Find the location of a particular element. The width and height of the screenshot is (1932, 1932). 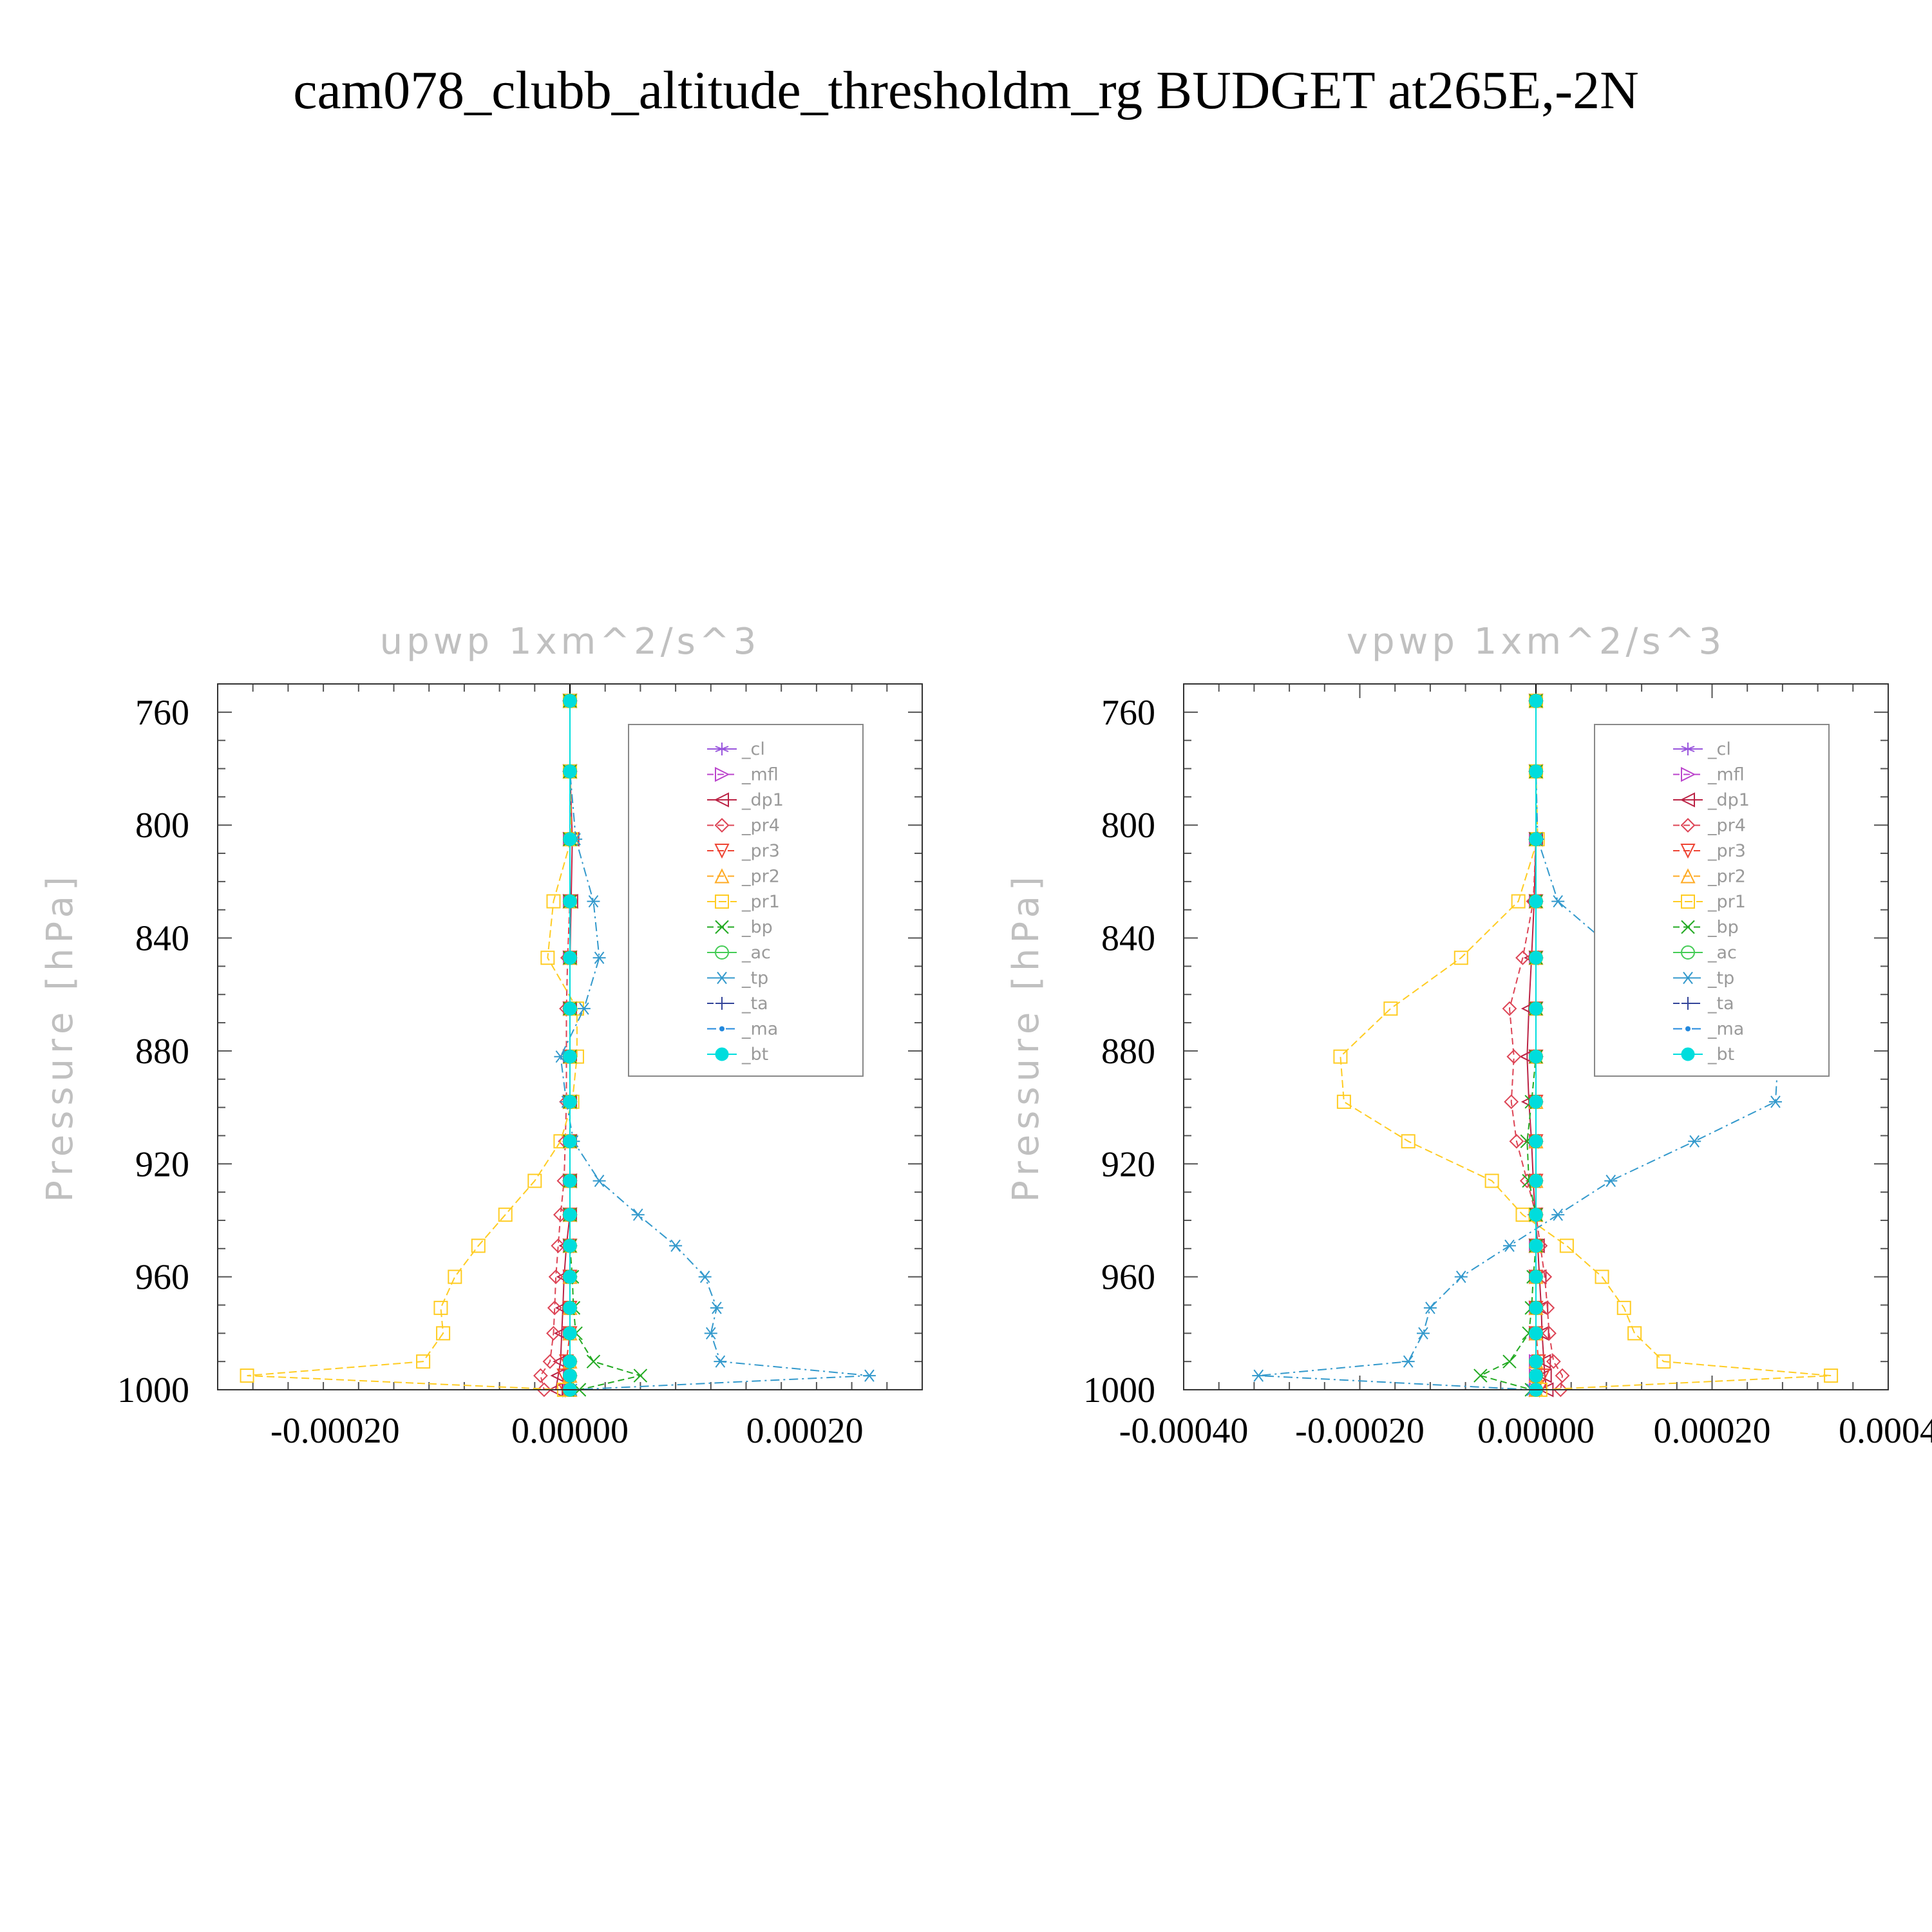

legend-entry: _pr1 is located at coordinates (760, 902).